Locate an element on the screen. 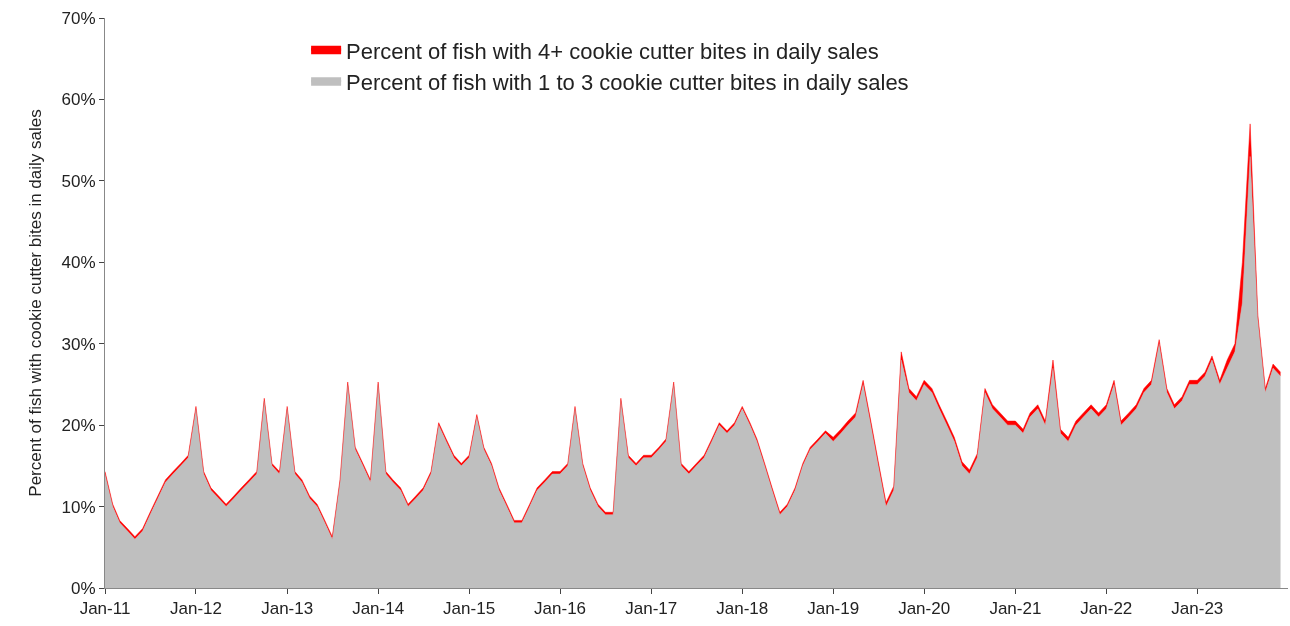  x-tick-label: Jan-20 is located at coordinates (924, 609).